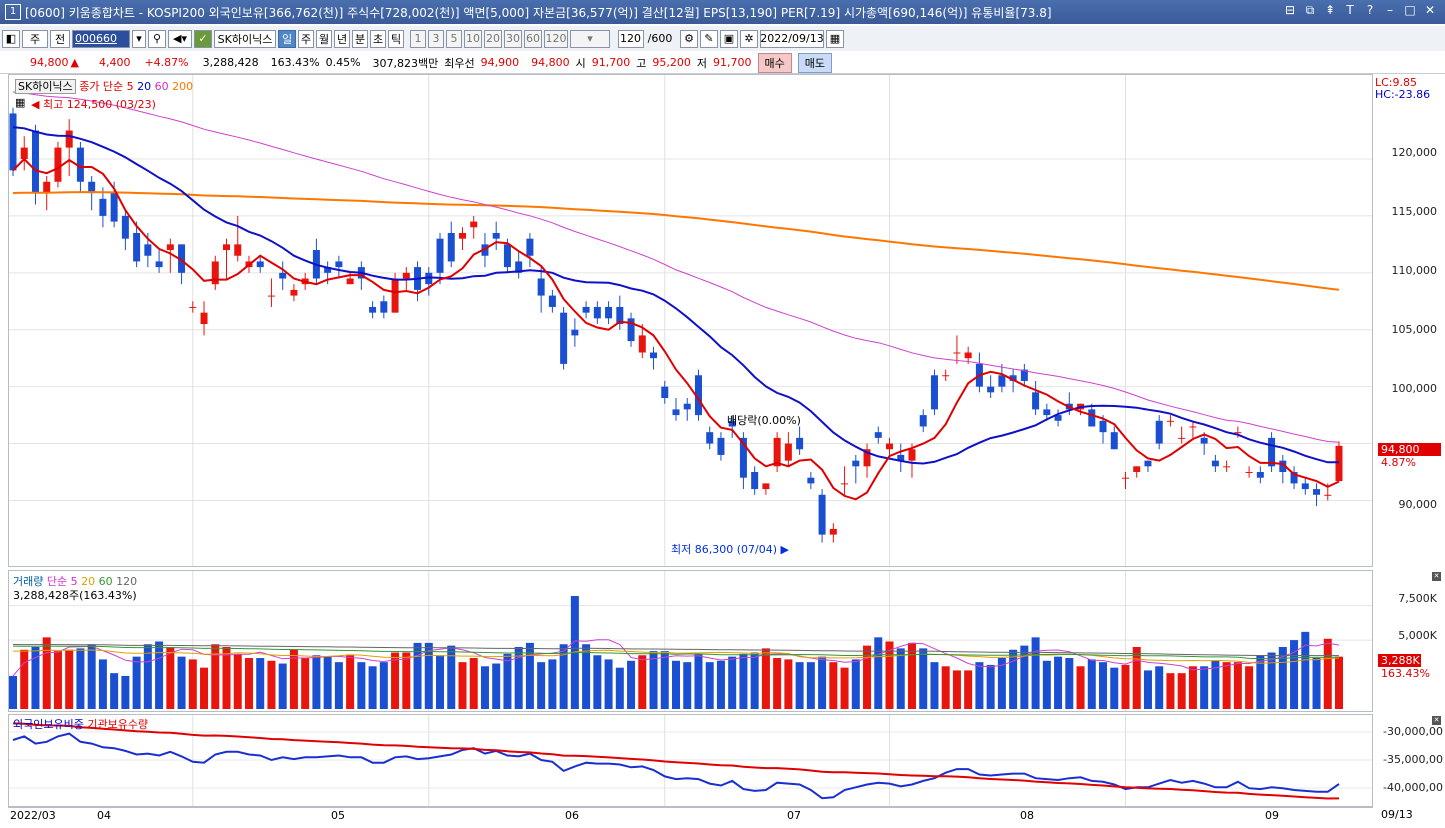 Image resolution: width=1445 pixels, height=828 pixels. I want to click on close-flow-panel-icon: ✕, so click(1436, 720).